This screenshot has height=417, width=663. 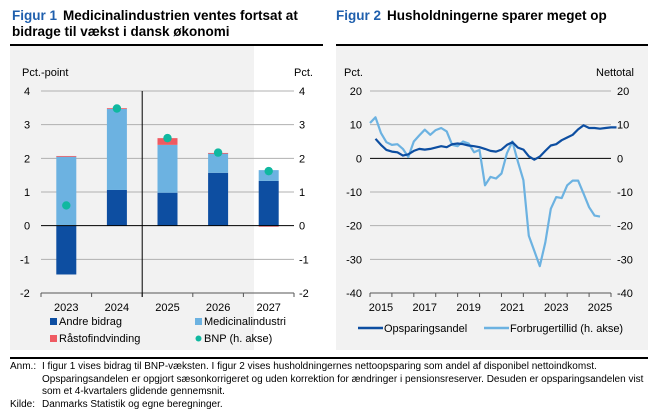 What do you see at coordinates (303, 73) in the screenshot?
I see `y-axis-right-unit: Pct.` at bounding box center [303, 73].